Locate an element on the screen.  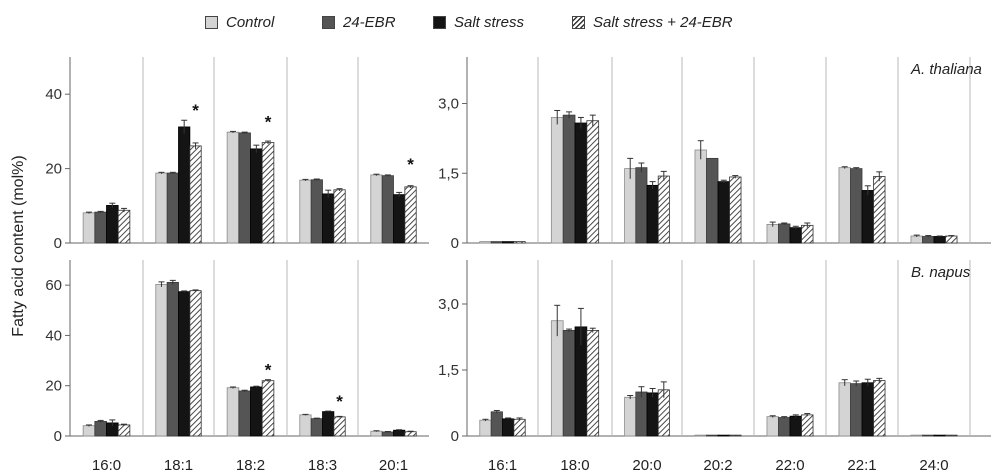
b-napus-major-y-tick-label: 20 is located at coordinates (53, 386).